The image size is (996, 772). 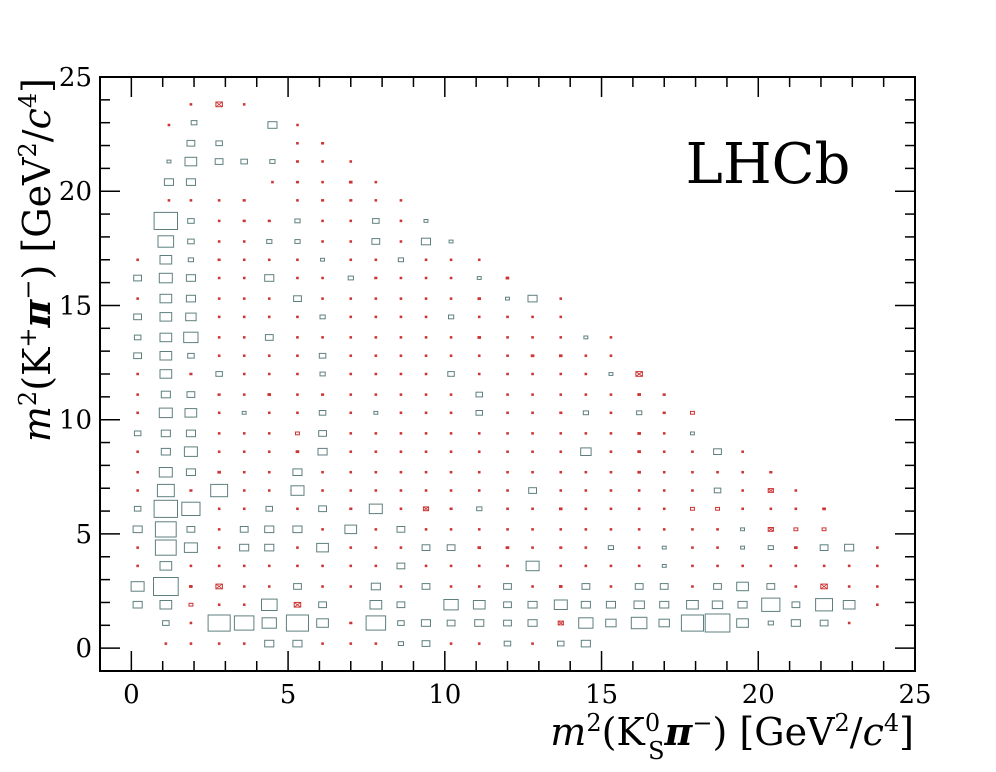 What do you see at coordinates (131, 695) in the screenshot?
I see `x-tick-label: 0` at bounding box center [131, 695].